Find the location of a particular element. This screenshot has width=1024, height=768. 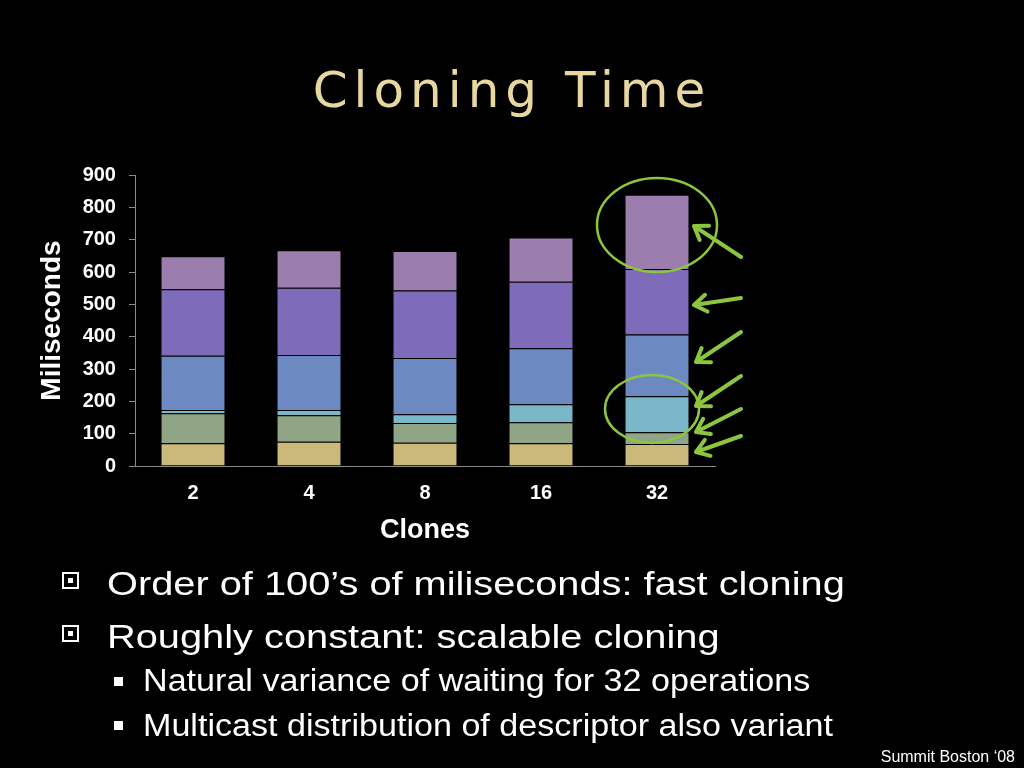

y-tick-label: 300 is located at coordinates (99, 367).